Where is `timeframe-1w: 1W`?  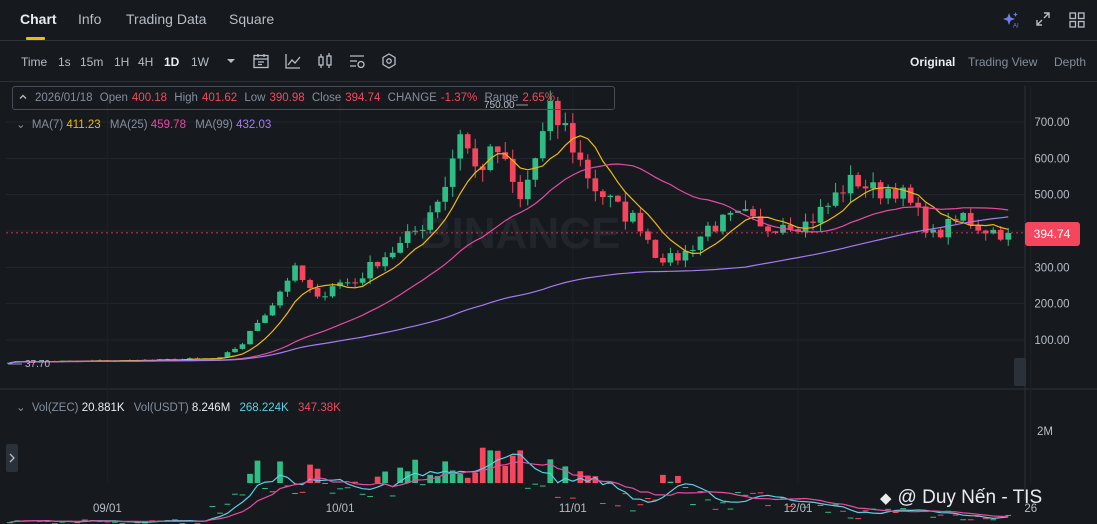
timeframe-1w: 1W is located at coordinates (200, 62).